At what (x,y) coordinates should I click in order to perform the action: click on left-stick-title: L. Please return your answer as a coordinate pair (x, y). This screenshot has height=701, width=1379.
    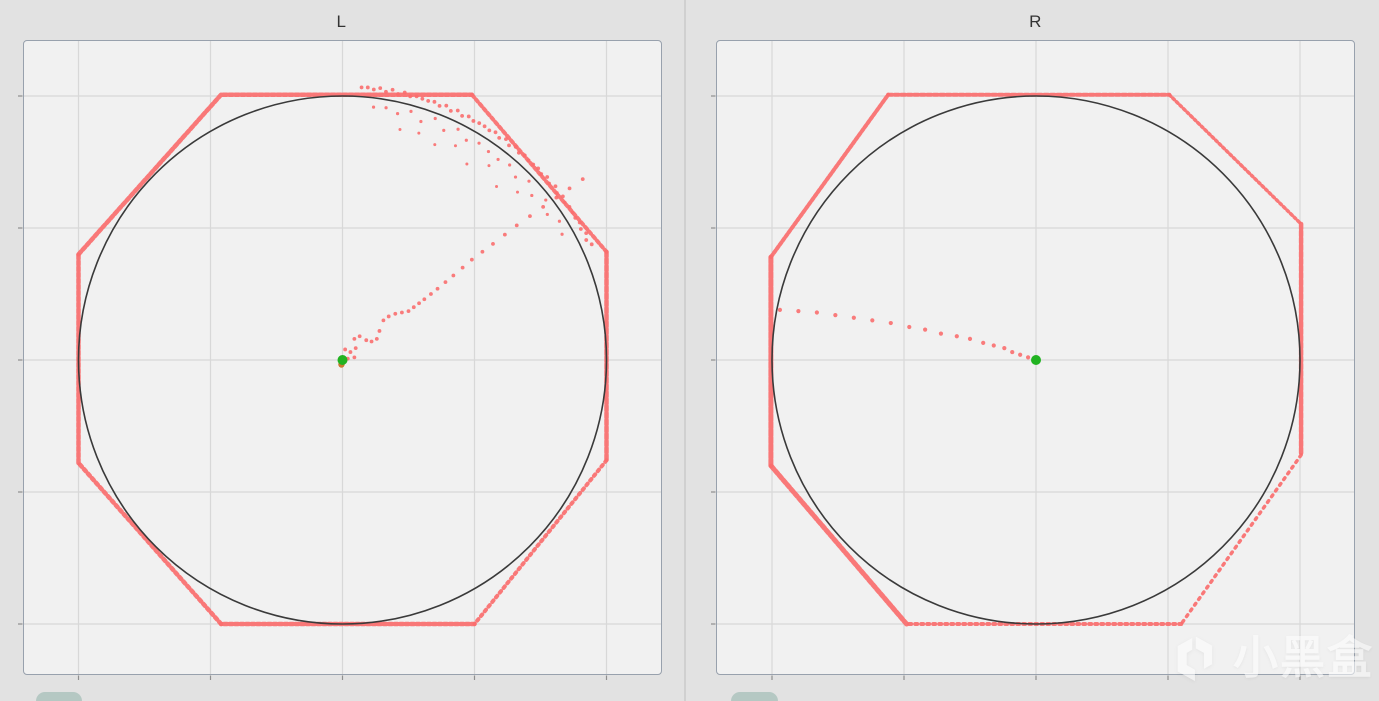
    Looking at the image, I should click on (341, 21).